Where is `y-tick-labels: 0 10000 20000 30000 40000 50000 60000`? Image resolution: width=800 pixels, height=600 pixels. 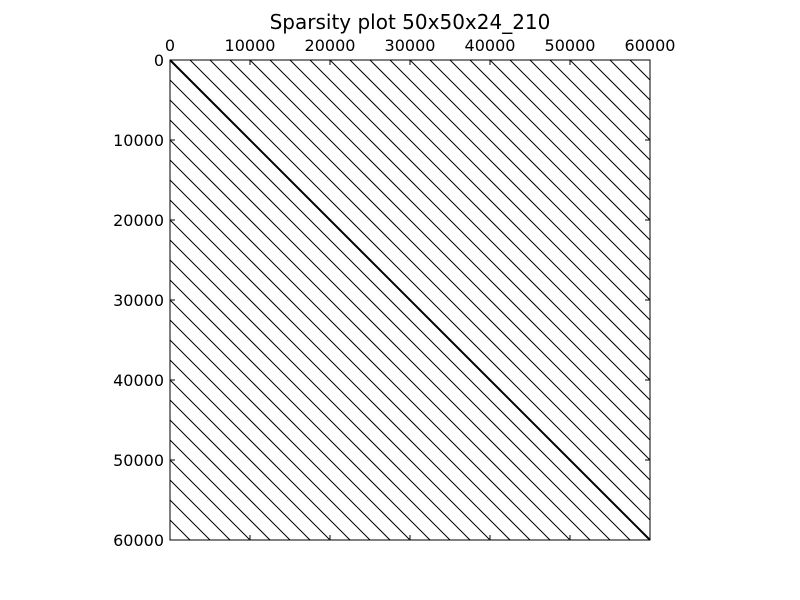 y-tick-labels: 0 10000 20000 30000 40000 50000 60000 is located at coordinates (138, 300).